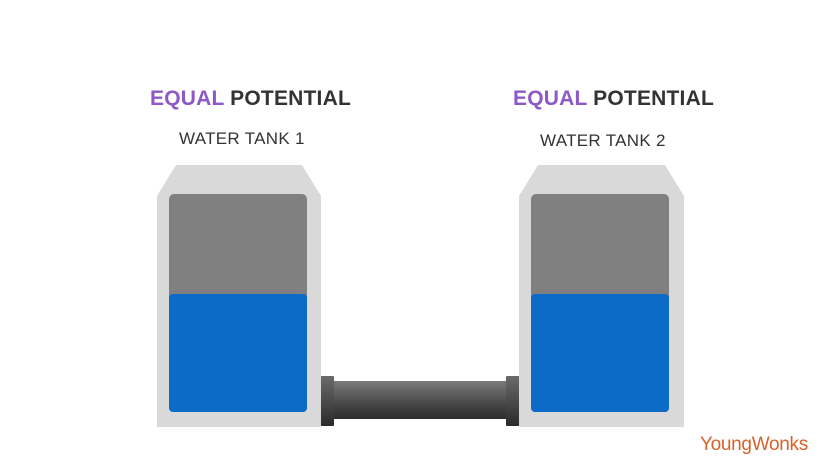 The image size is (840, 473). I want to click on pipe-body, so click(420, 400).